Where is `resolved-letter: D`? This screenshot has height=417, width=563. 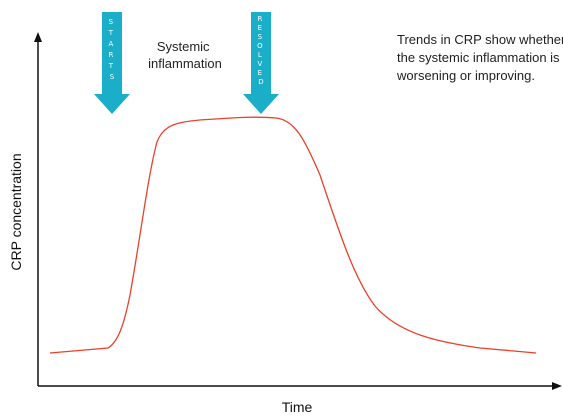 resolved-letter: D is located at coordinates (260, 82).